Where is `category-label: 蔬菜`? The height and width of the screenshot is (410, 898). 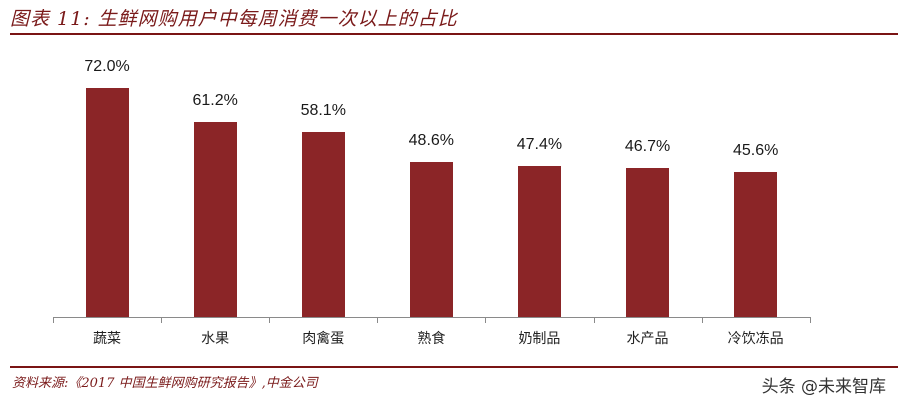
category-label: 蔬菜 is located at coordinates (107, 339).